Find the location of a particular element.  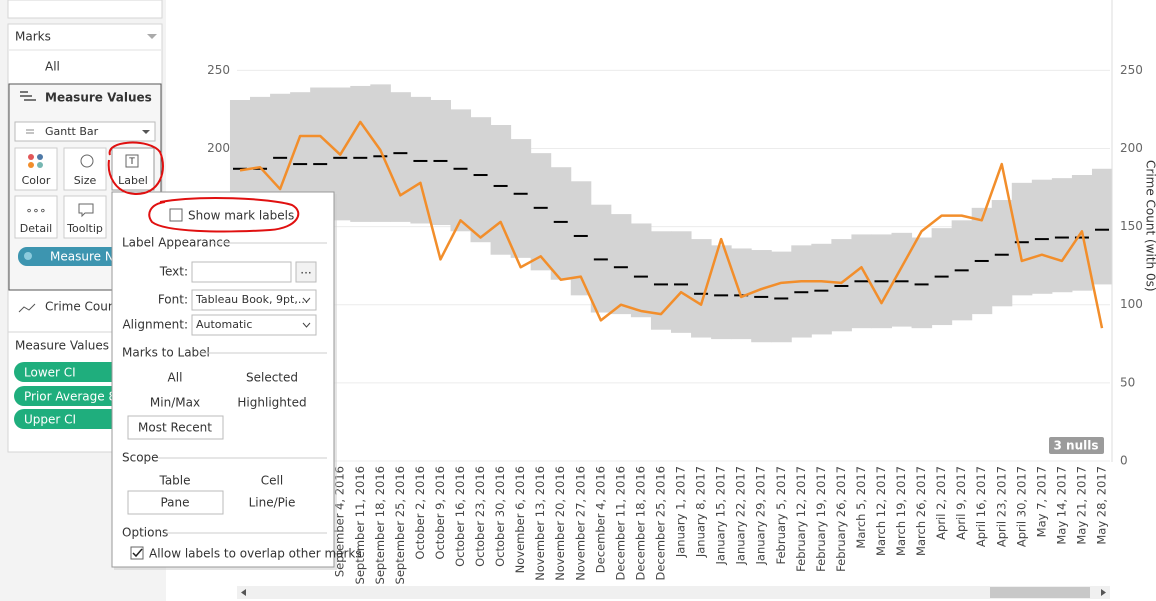

marks-title: Marks is located at coordinates (33, 37).